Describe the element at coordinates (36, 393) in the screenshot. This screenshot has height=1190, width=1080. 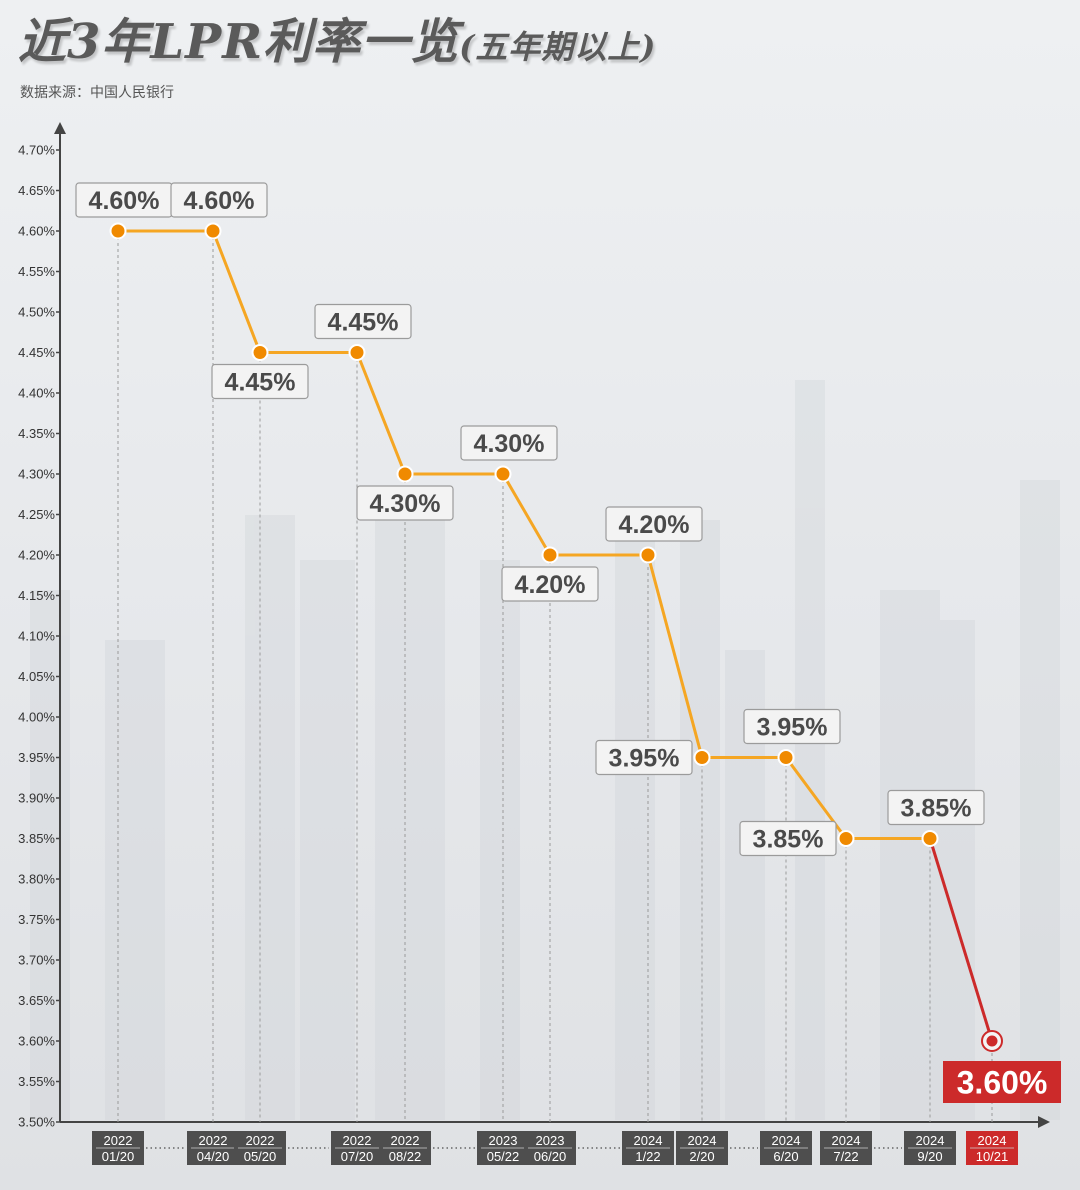
I see `y-tick-label: 4.40%` at that location.